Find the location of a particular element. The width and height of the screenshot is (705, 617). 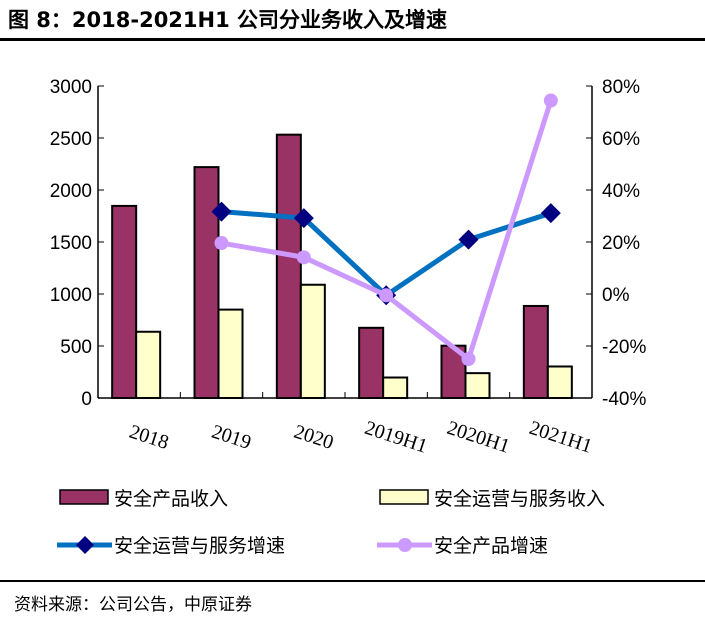

legend-label: 安全运营与服务增速 is located at coordinates (199, 546).